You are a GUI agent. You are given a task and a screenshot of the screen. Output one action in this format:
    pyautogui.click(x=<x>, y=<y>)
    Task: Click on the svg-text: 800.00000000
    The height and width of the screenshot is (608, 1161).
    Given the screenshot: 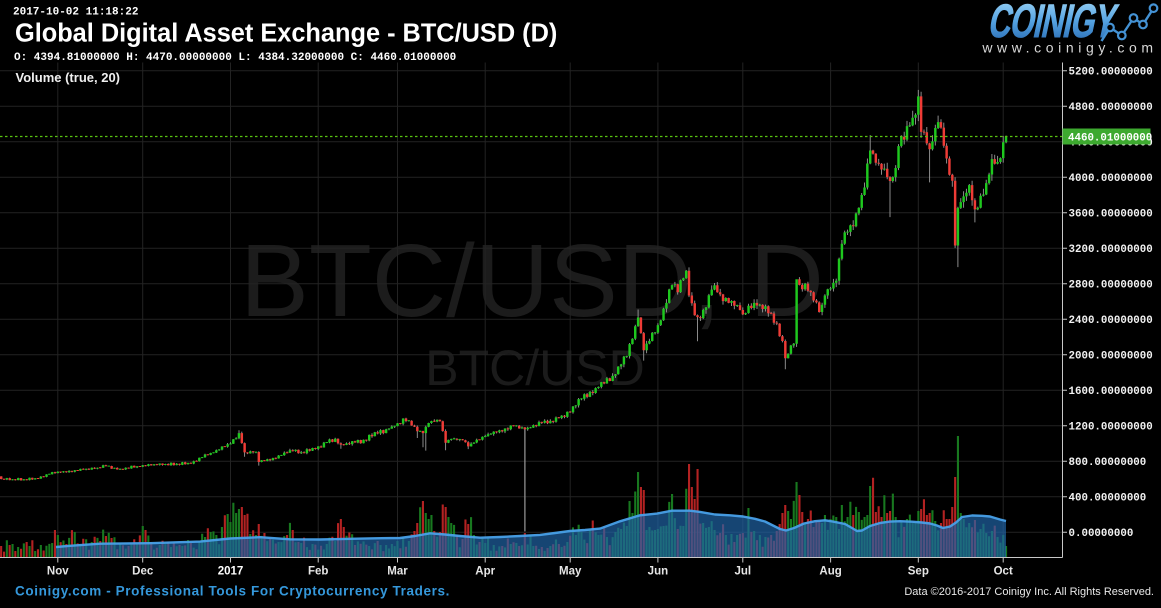 What is the action you would take?
    pyautogui.click(x=1108, y=463)
    